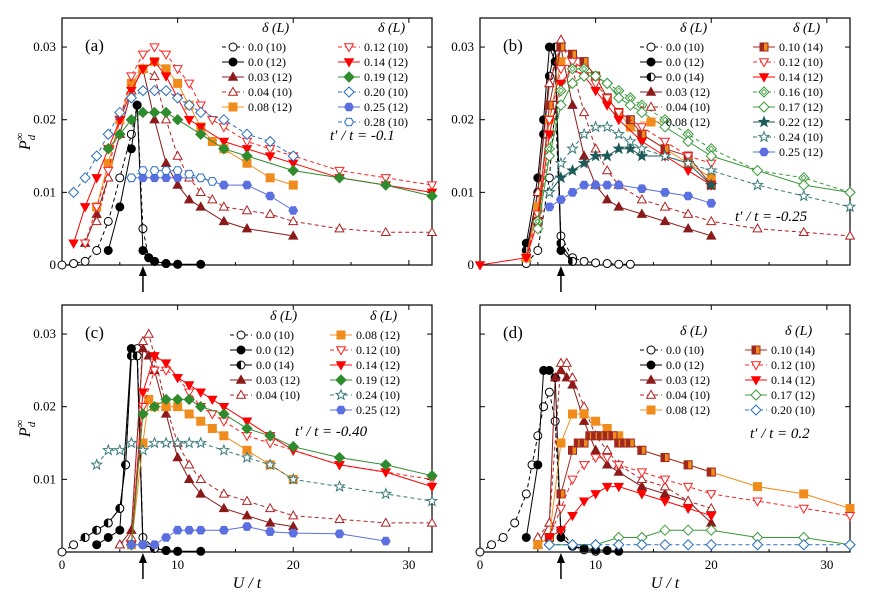 This screenshot has width=872, height=607. Describe the element at coordinates (177, 564) in the screenshot. I see `x-tick-label: 10` at that location.